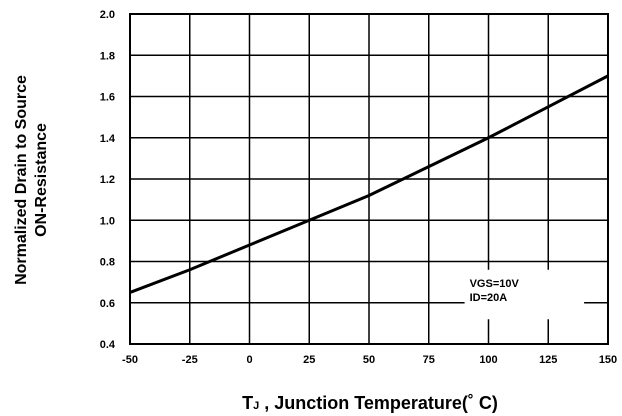 The width and height of the screenshot is (622, 416). Describe the element at coordinates (107, 304) in the screenshot. I see `y-tick-label: 0.6` at that location.